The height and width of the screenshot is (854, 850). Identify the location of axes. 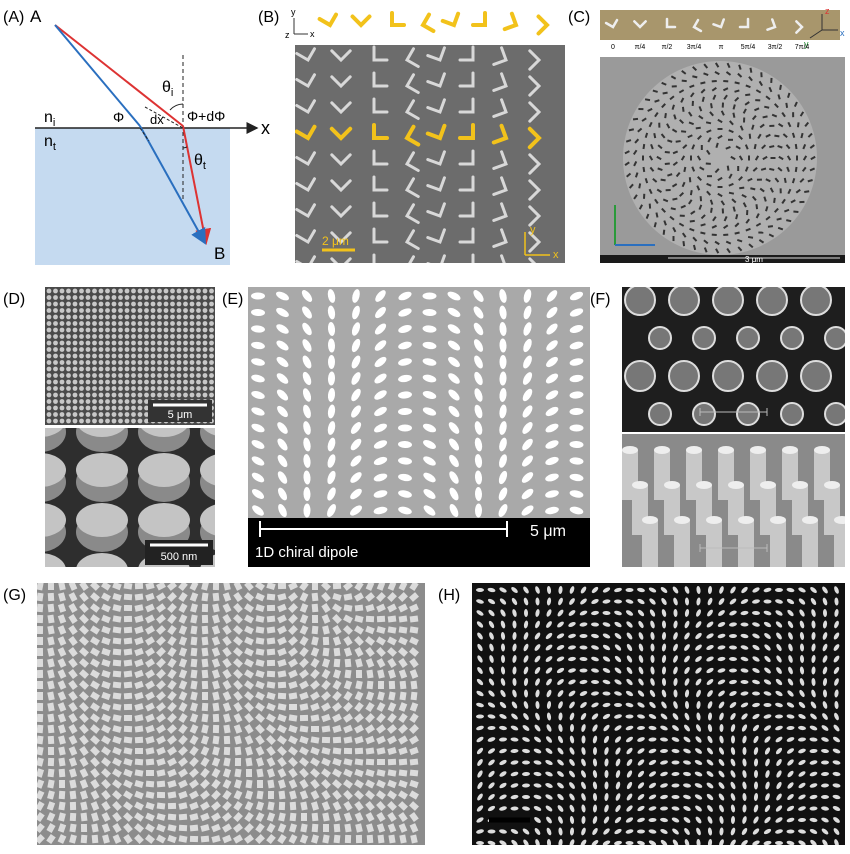
(300, 26).